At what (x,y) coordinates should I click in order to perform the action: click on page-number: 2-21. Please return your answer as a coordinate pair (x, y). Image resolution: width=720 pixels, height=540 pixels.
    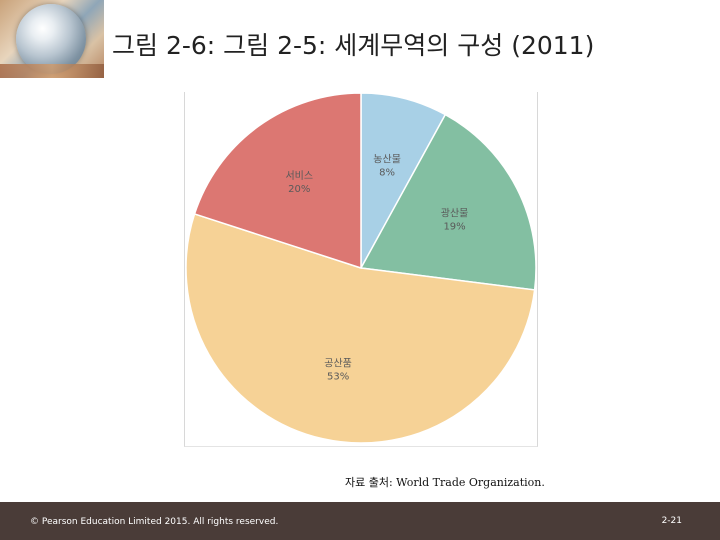
    Looking at the image, I should click on (671, 521).